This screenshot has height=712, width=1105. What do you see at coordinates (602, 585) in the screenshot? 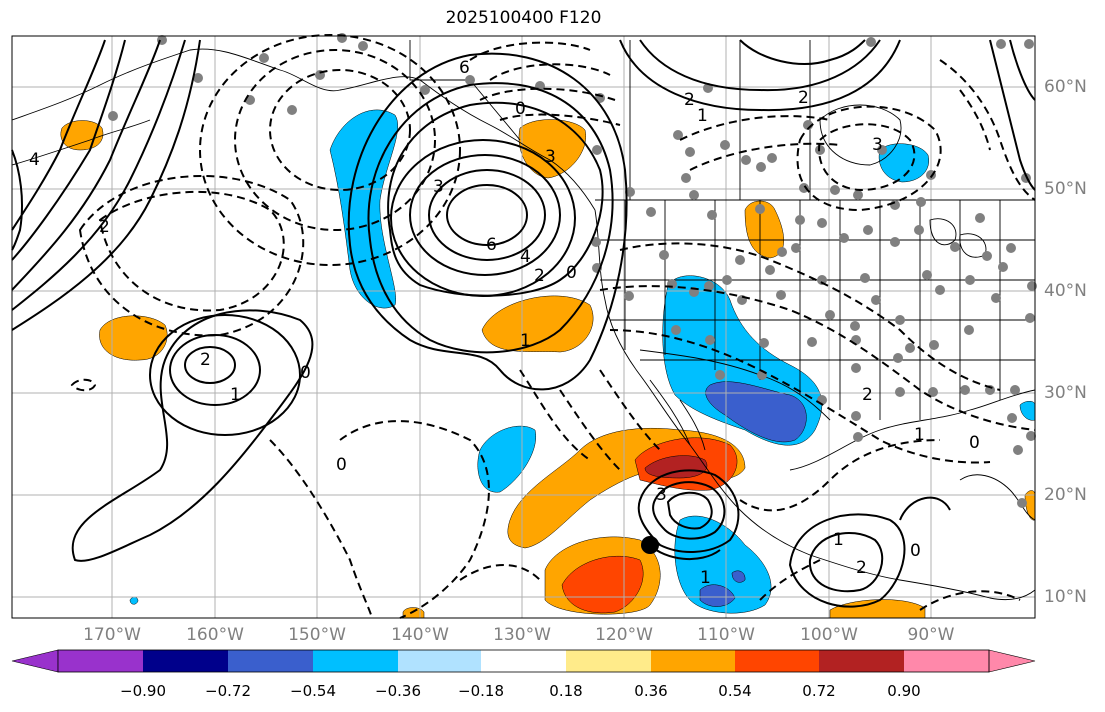
I see `red-shade-southwest-pacific` at bounding box center [602, 585].